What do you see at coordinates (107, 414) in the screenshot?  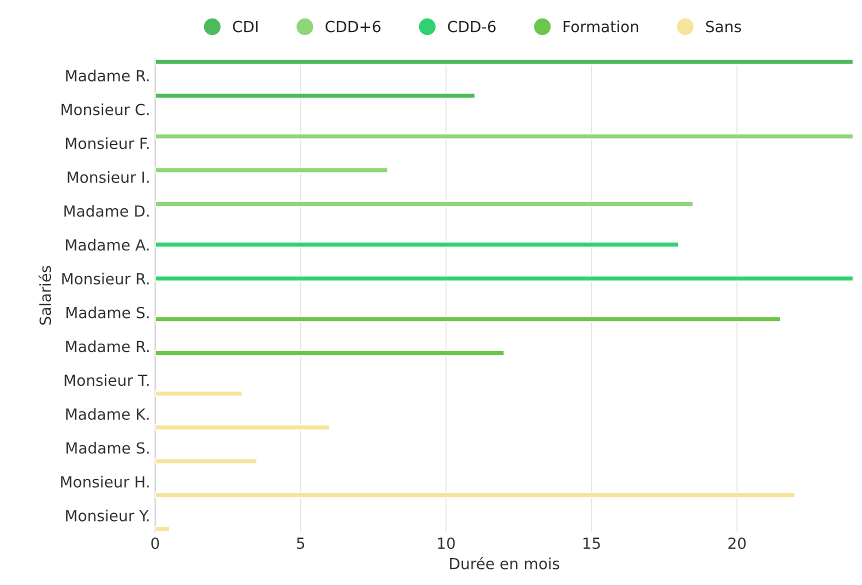 I see `y-tick-label: Madame K.` at bounding box center [107, 414].